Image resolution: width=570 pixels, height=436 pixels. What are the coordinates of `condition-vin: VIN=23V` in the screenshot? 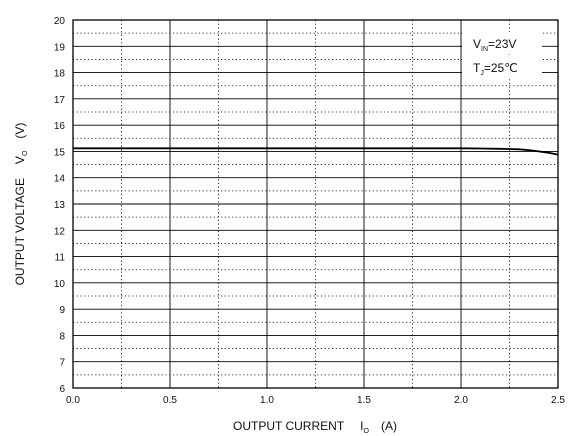 It's located at (494, 45).